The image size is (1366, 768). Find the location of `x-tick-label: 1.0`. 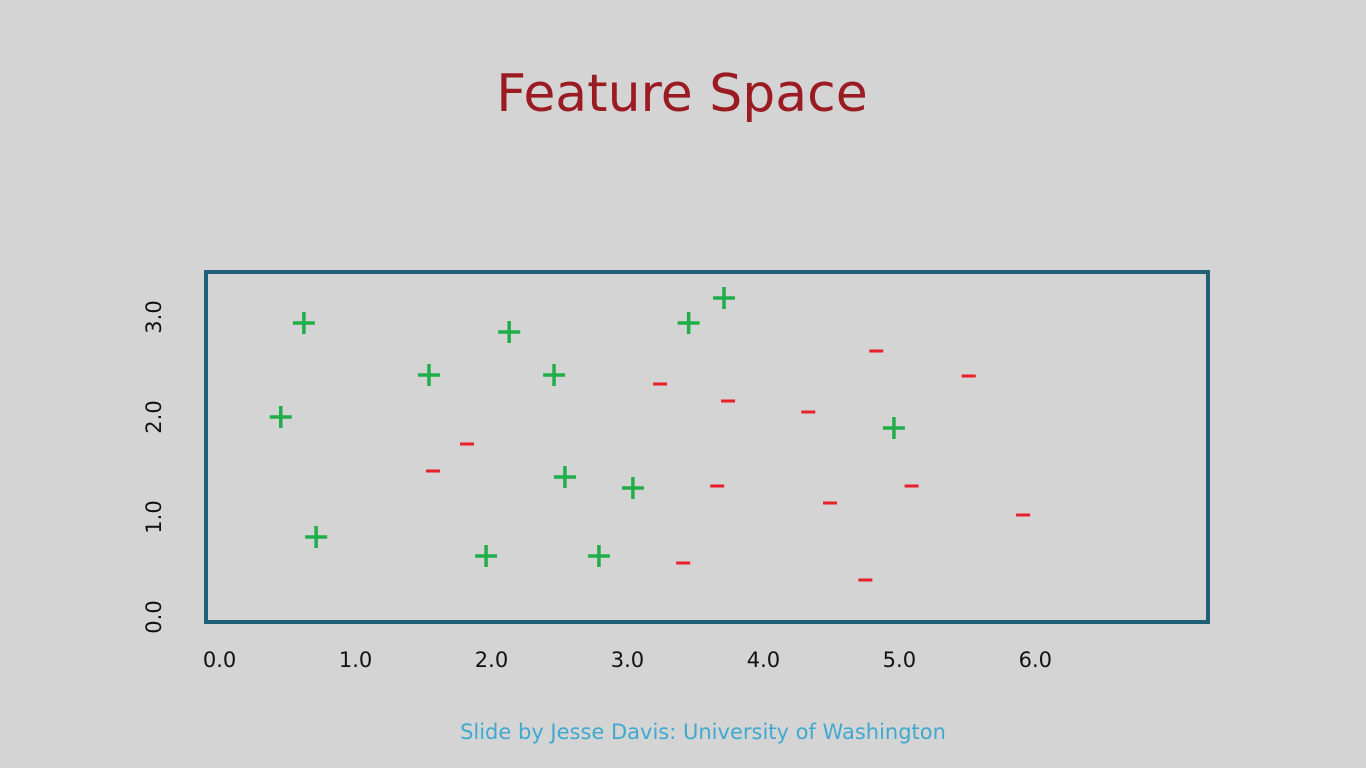

x-tick-label: 1.0 is located at coordinates (355, 660).